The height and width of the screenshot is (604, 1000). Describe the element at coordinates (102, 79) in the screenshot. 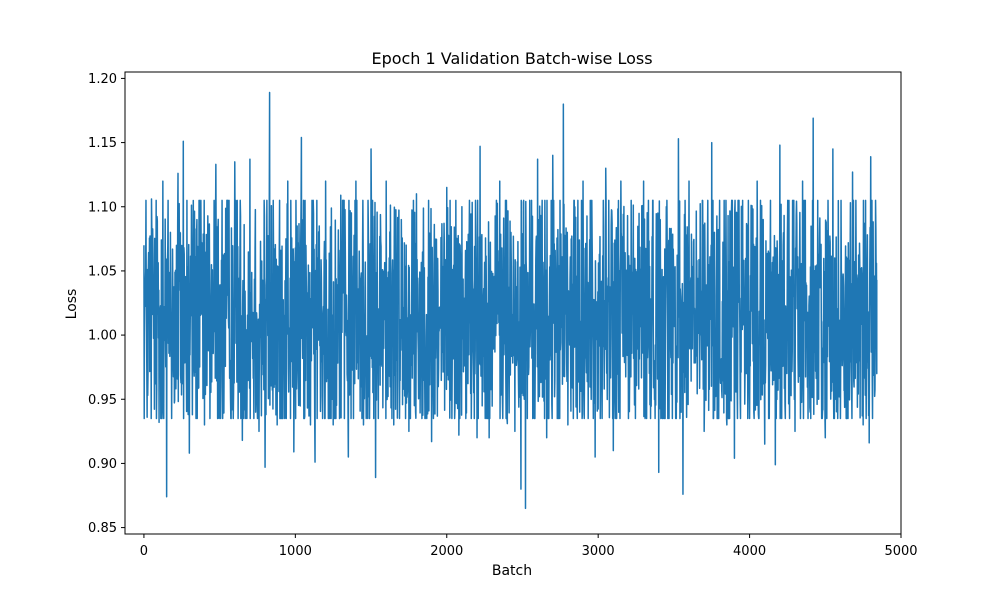

I see `y-tick-label: 1.20` at that location.